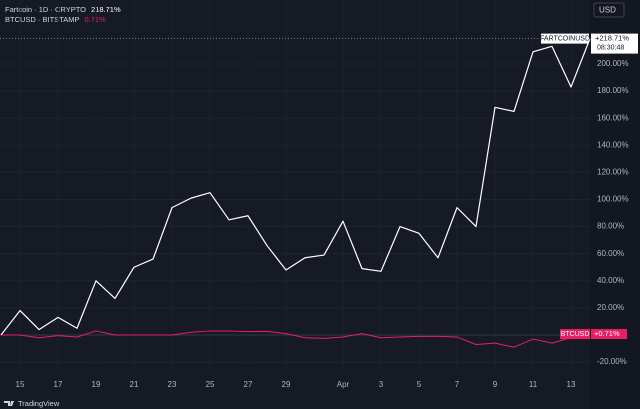 This screenshot has height=409, width=640. I want to click on x-tick-label: 27, so click(248, 384).